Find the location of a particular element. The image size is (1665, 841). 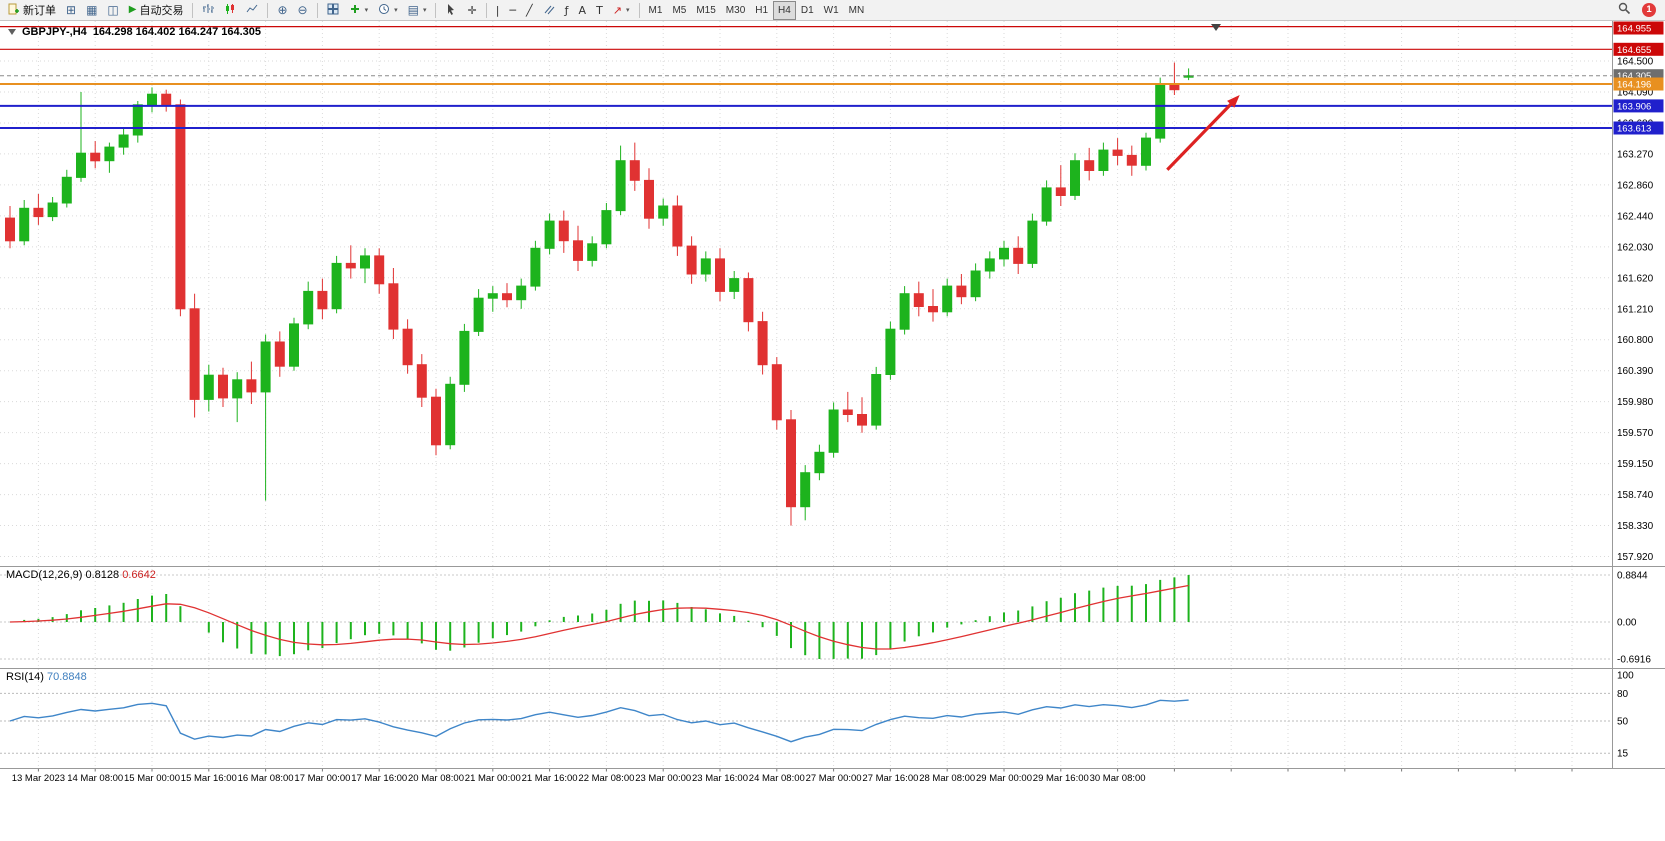

time-axis-label: 27 Mar 16:00 is located at coordinates (890, 778).